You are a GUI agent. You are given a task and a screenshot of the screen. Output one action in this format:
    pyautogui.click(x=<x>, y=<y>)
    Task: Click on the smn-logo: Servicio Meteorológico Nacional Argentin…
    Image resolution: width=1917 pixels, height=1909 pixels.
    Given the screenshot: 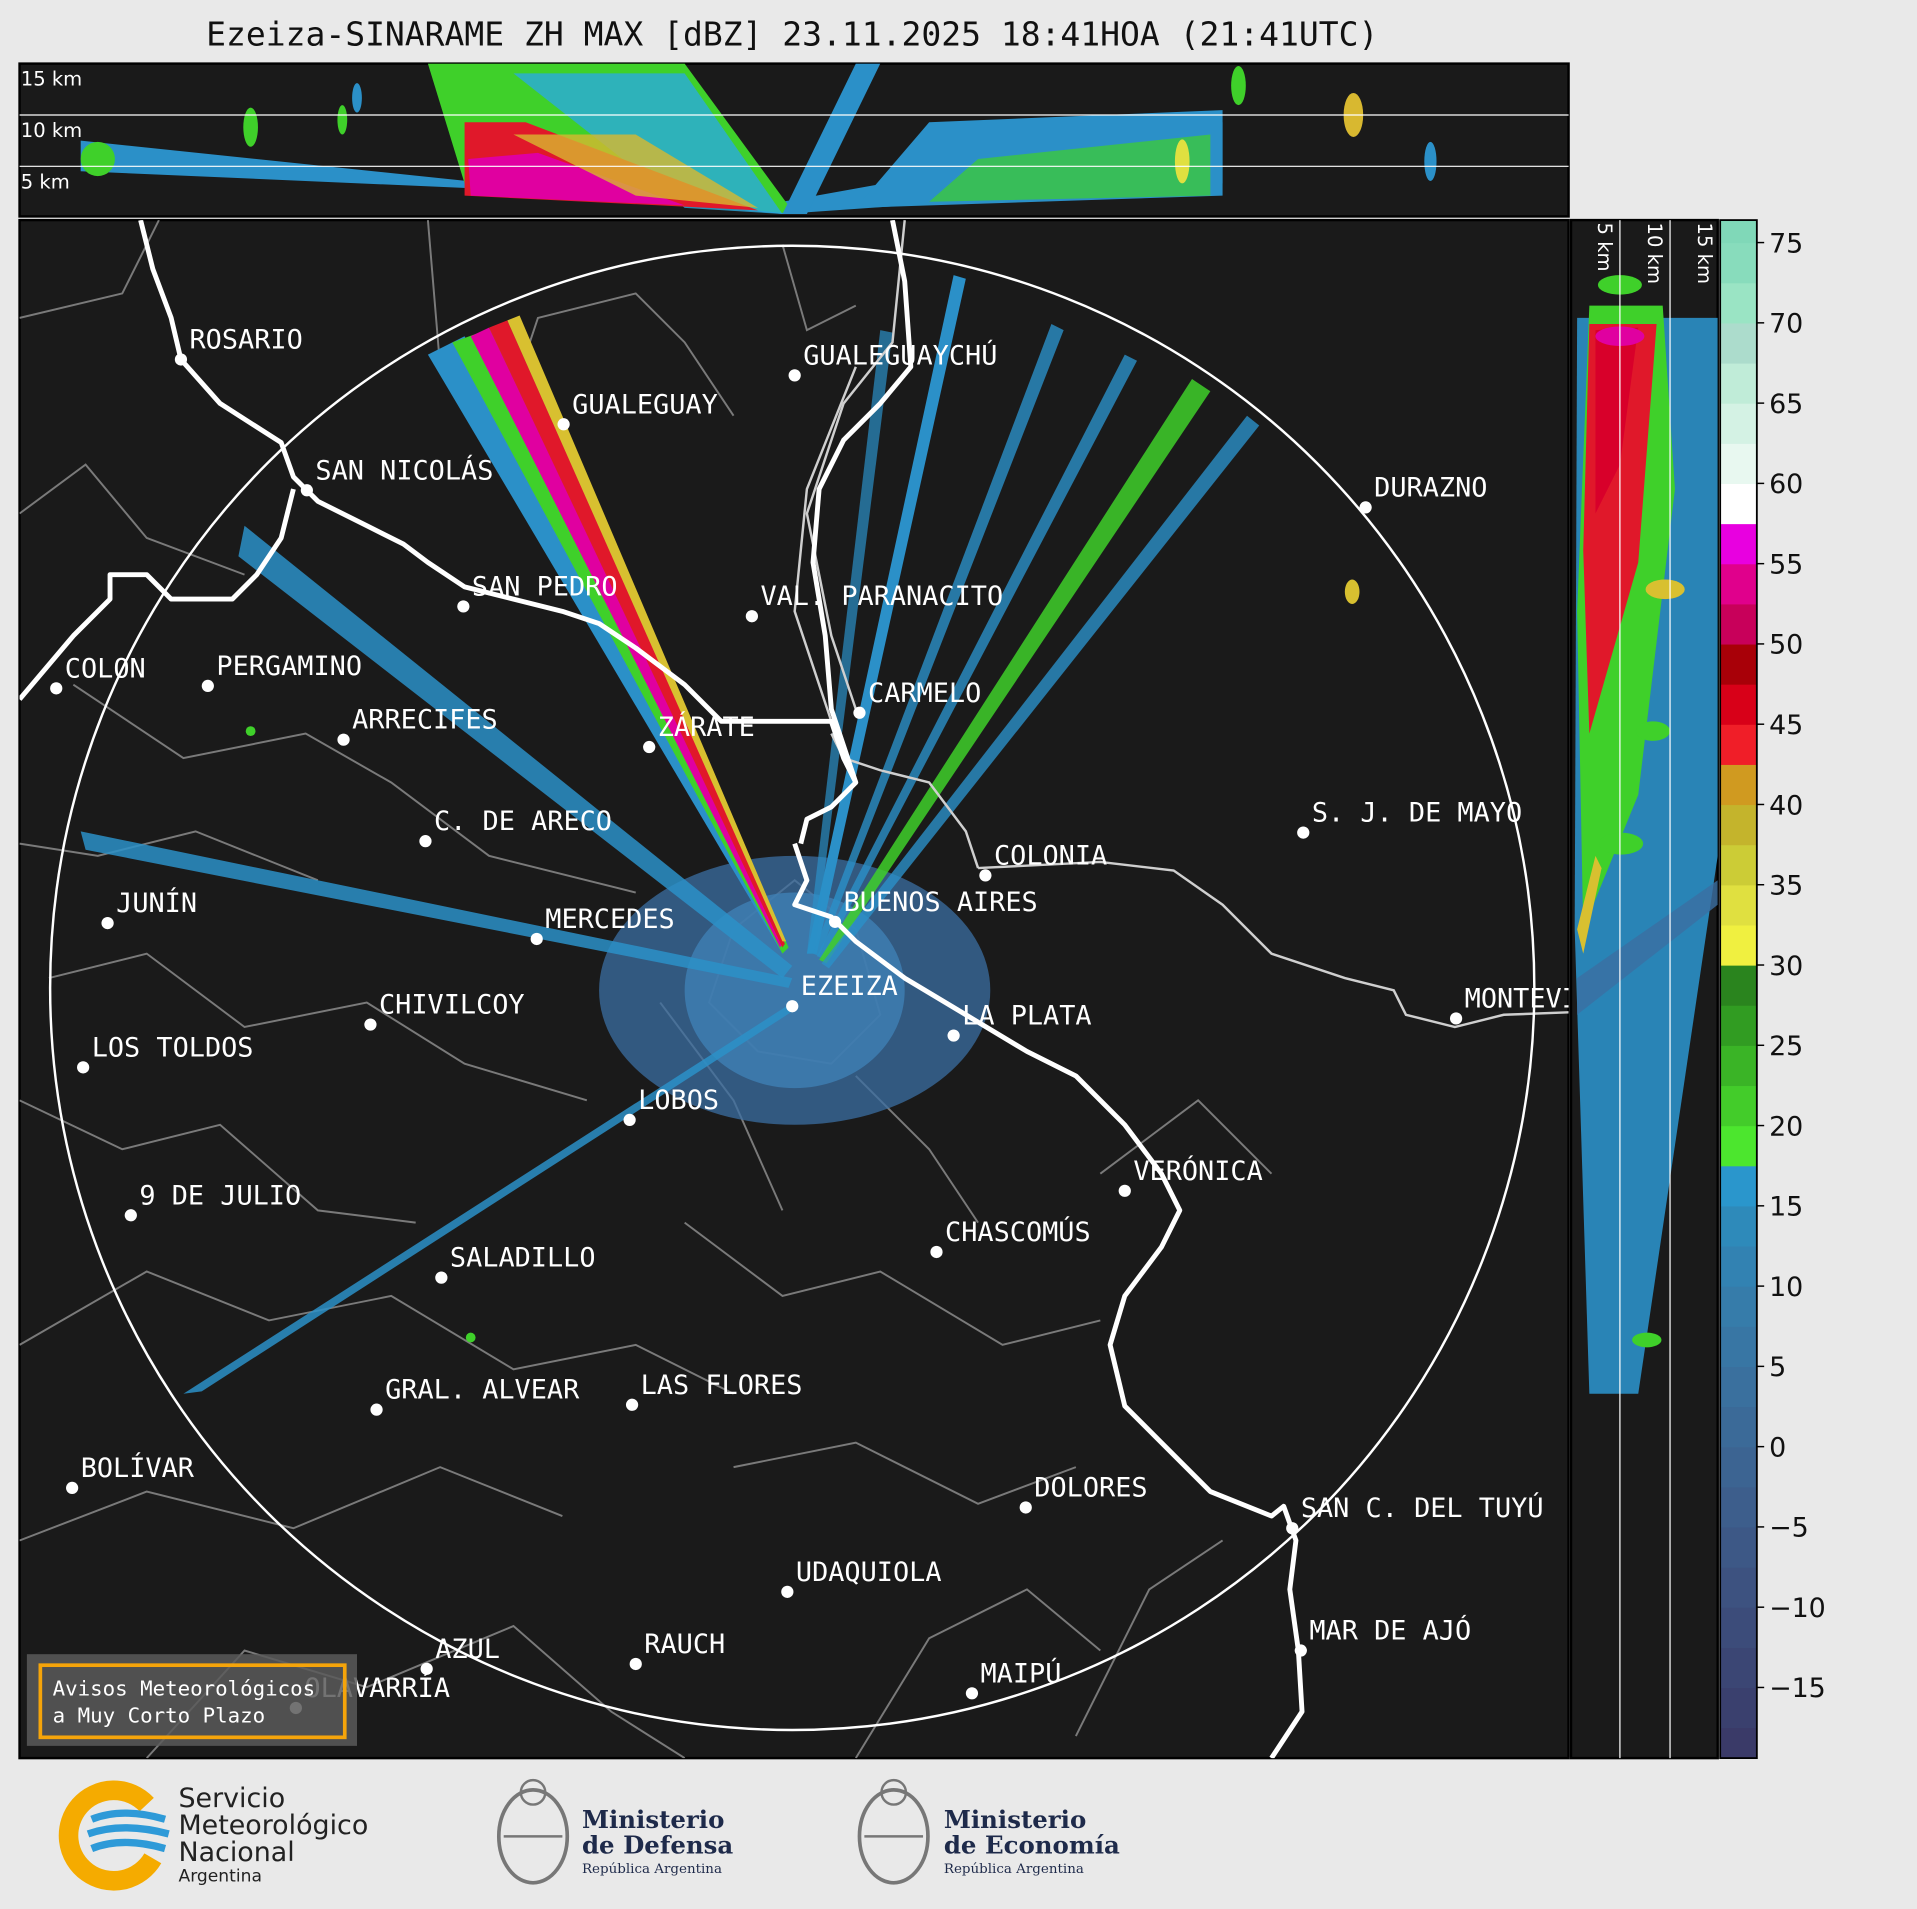 What is the action you would take?
    pyautogui.click(x=213, y=1835)
    